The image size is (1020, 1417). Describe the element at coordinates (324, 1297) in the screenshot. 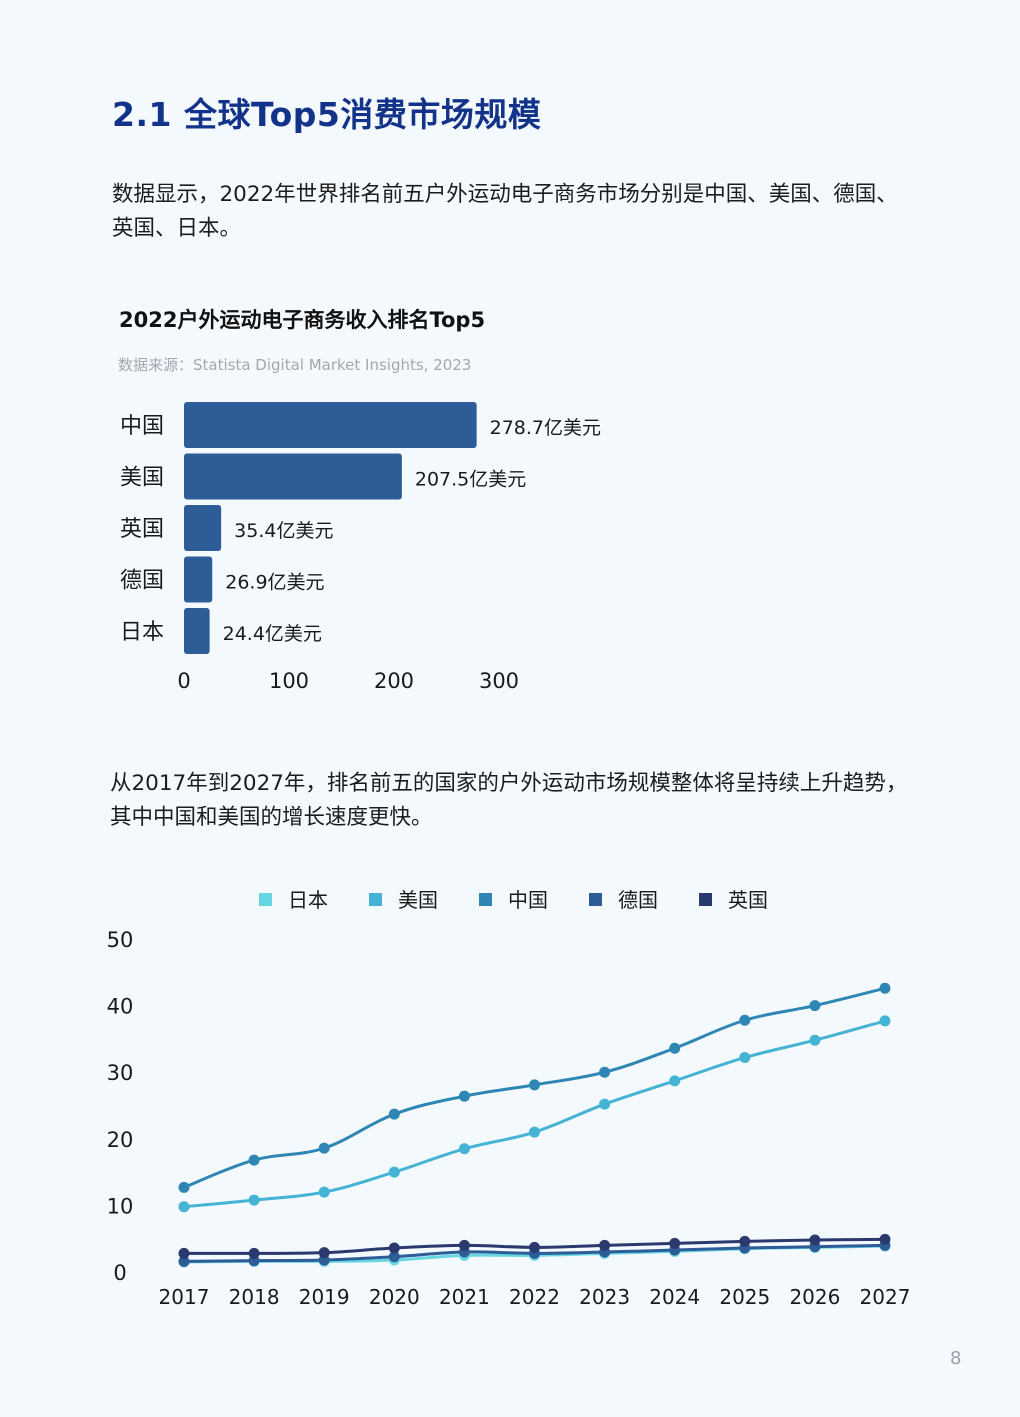

I see `x-tick-label: 2019` at that location.